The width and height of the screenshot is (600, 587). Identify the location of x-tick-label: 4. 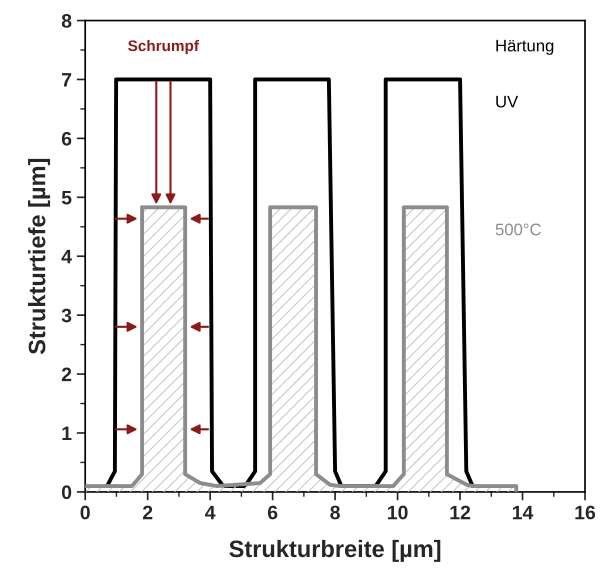
(210, 513).